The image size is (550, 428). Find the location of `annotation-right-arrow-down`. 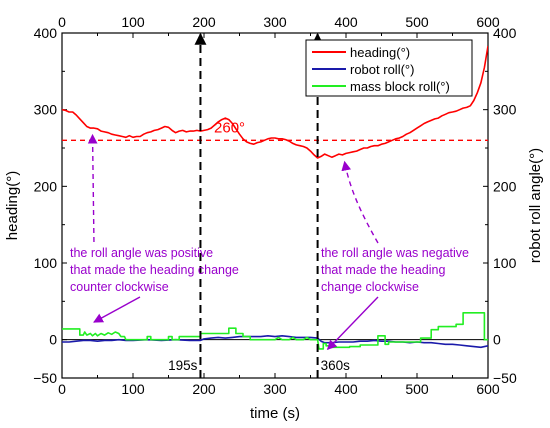

annotation-right-arrow-down is located at coordinates (352, 323).